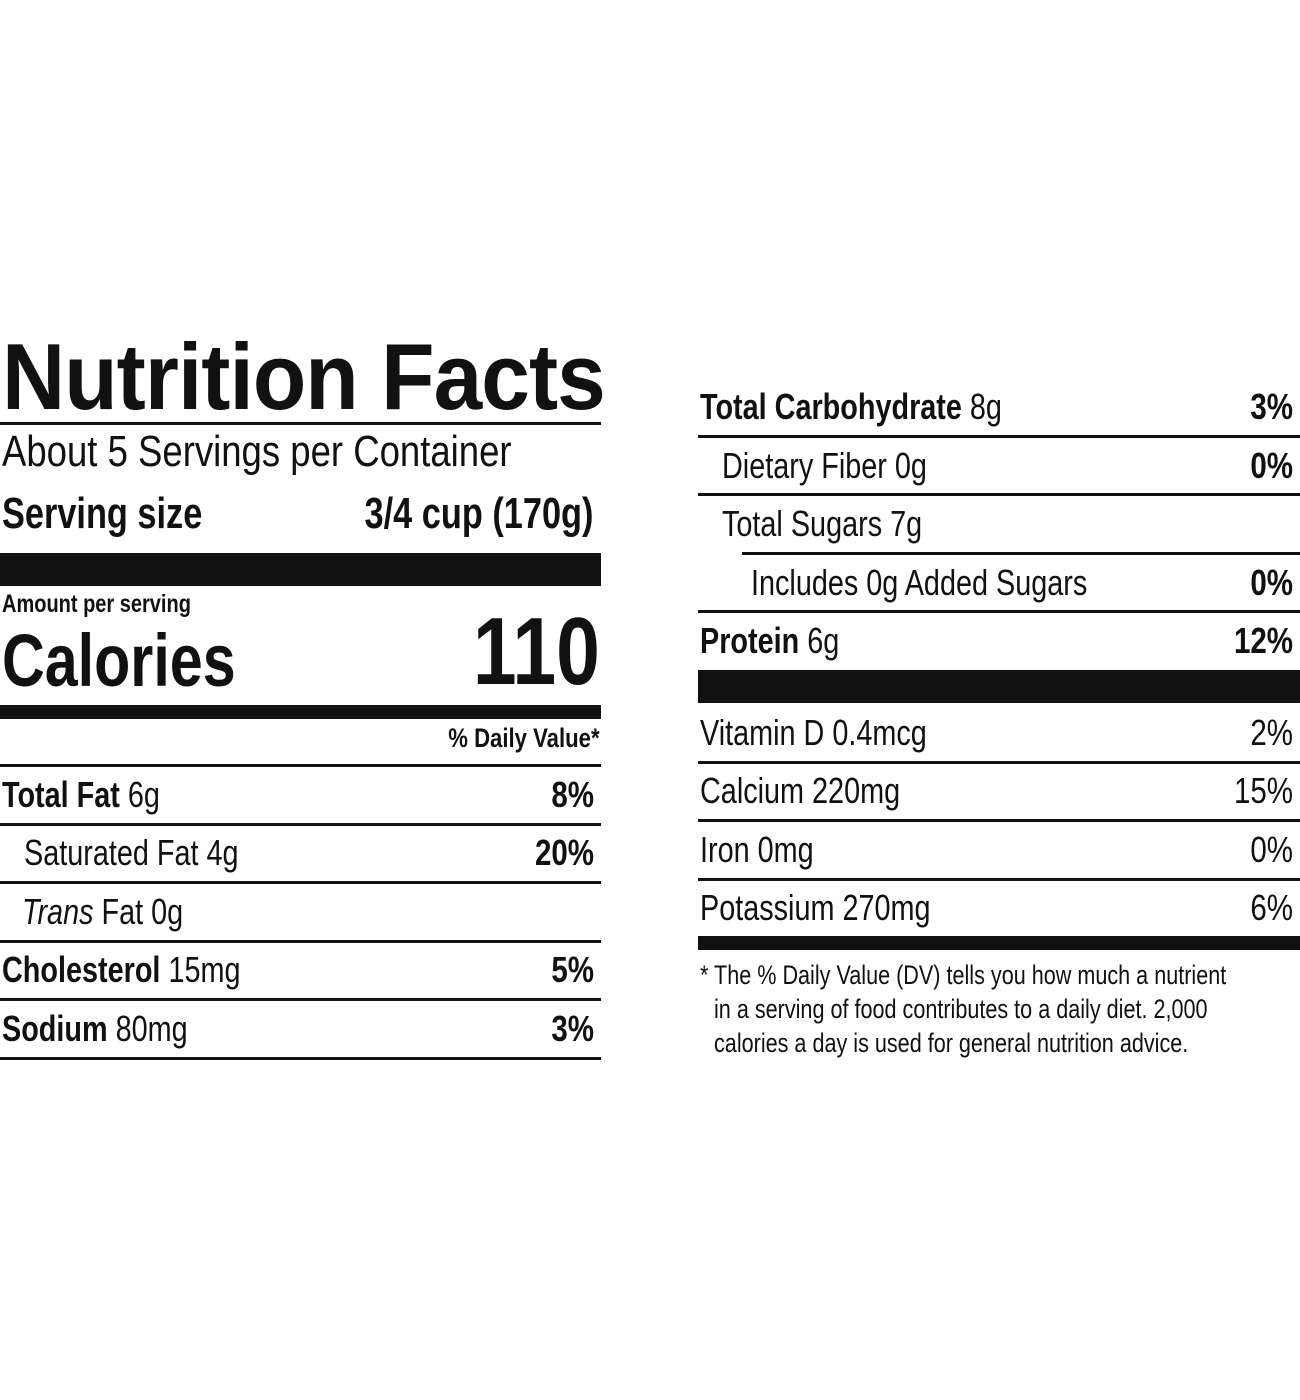 The width and height of the screenshot is (1300, 1400). Describe the element at coordinates (1263, 640) in the screenshot. I see `daily-value-percent: 12%` at that location.